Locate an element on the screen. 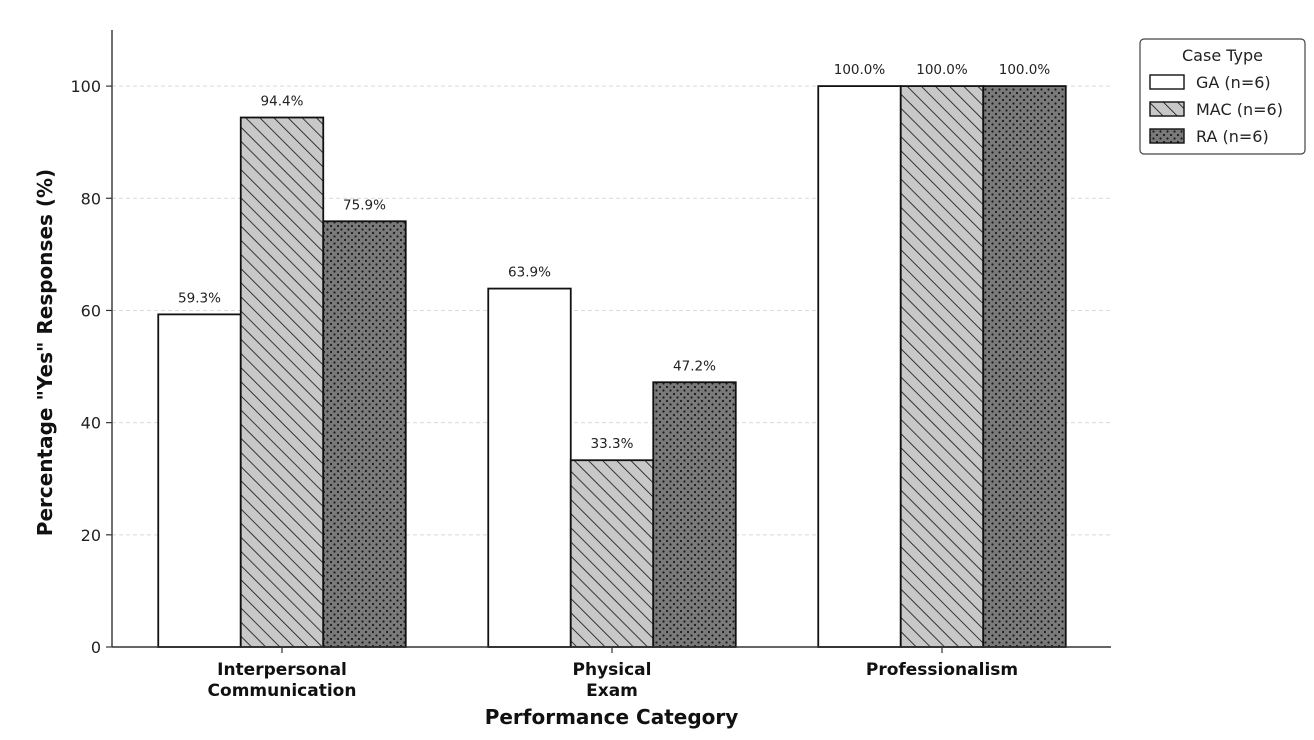 This screenshot has height=740, width=1314. legend-title: Case Type is located at coordinates (1222, 55).